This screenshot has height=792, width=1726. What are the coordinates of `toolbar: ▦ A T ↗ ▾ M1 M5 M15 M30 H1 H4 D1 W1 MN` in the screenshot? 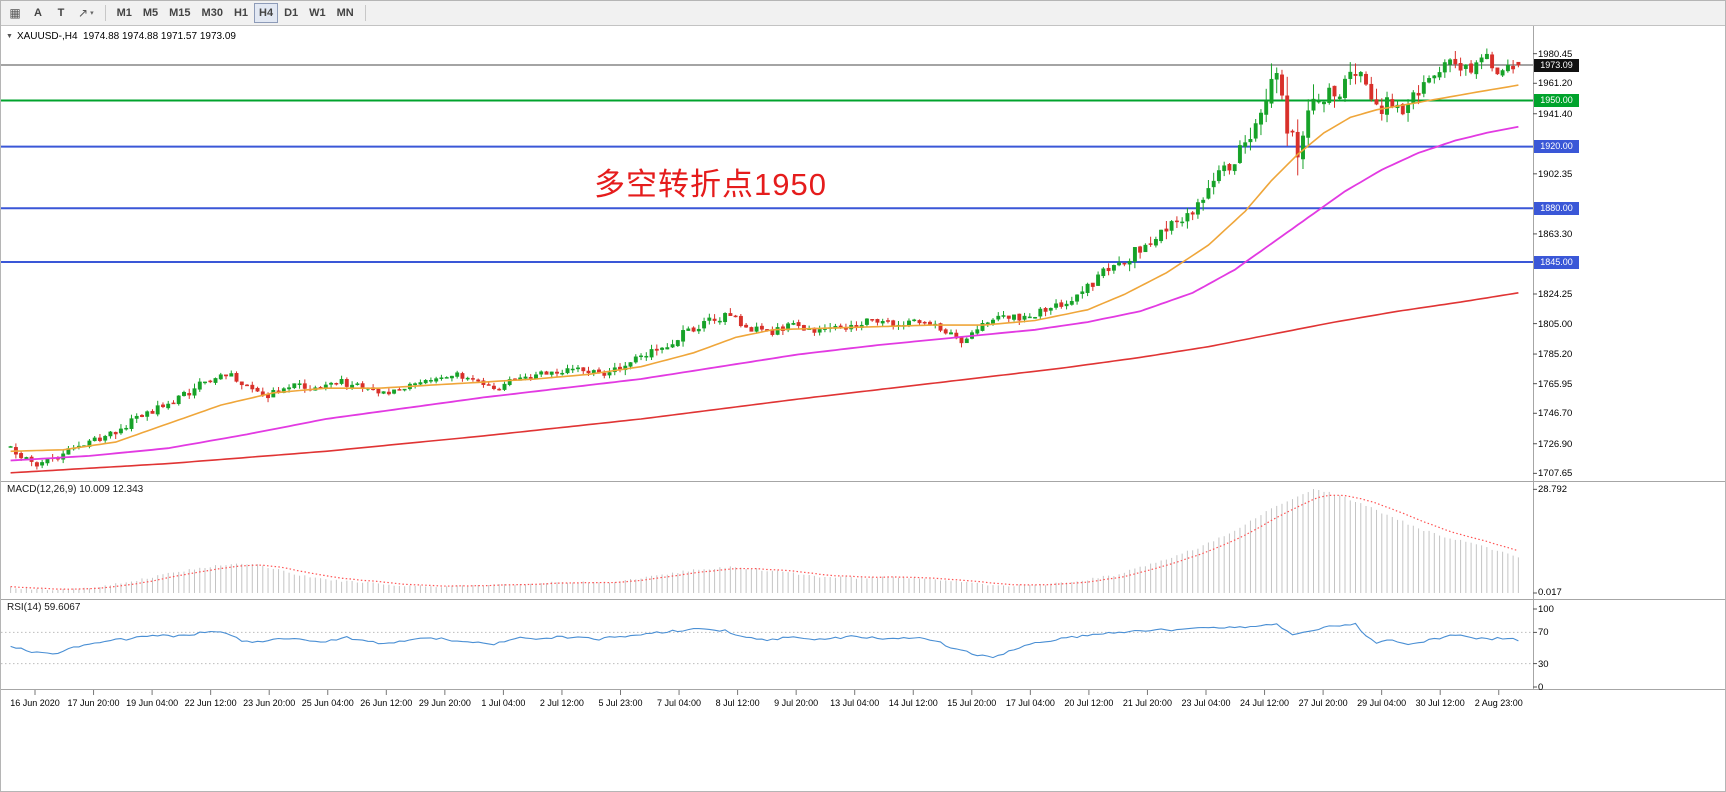 It's located at (863, 13).